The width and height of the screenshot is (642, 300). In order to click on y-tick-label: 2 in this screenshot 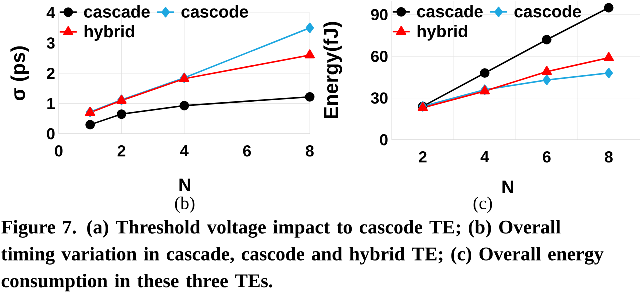, I will do `click(51, 74)`.